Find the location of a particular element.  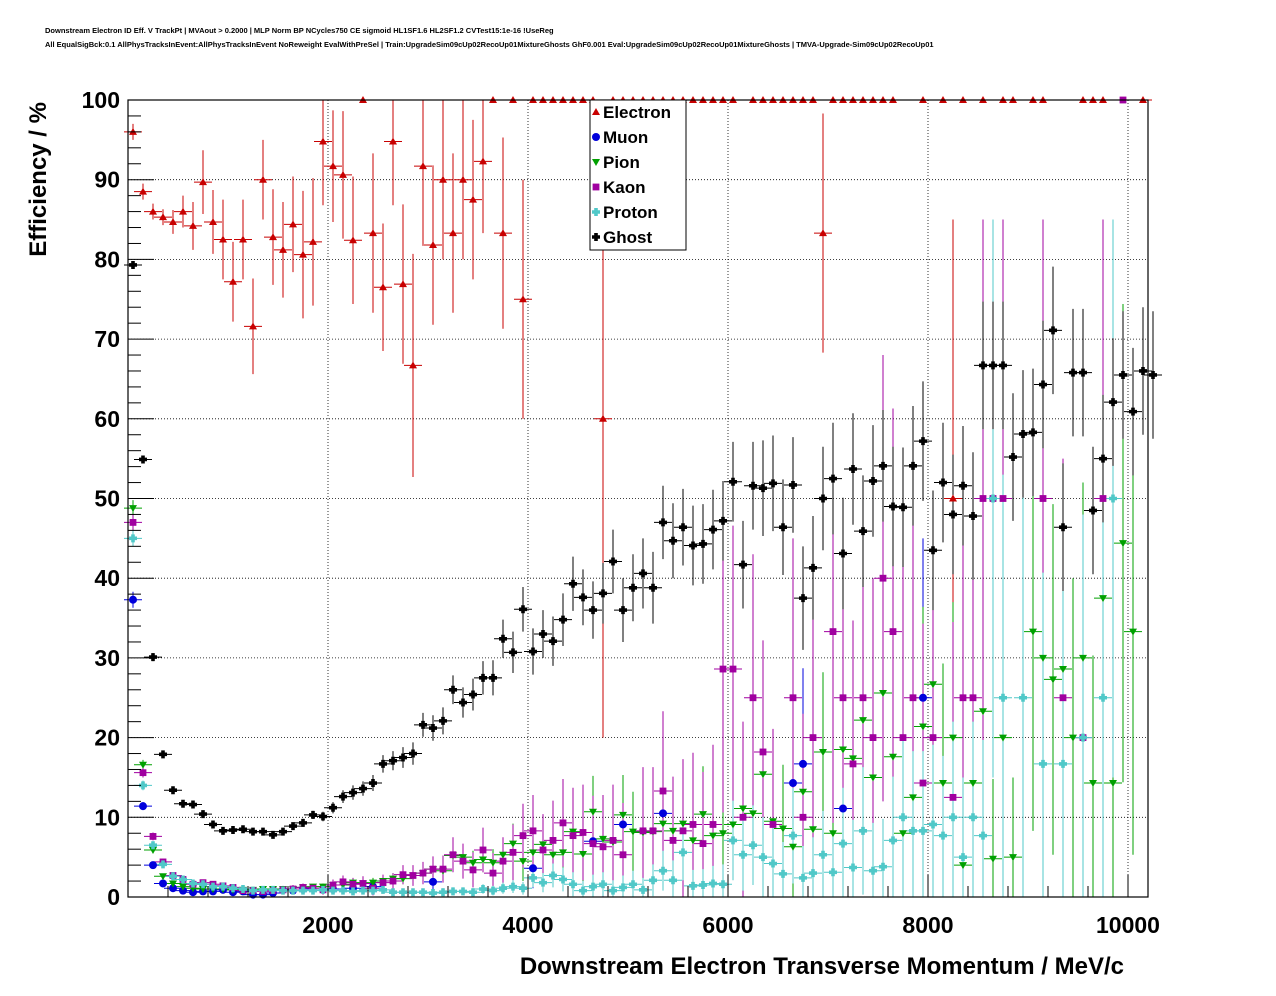

legend-label-proton: Proton is located at coordinates (630, 212).